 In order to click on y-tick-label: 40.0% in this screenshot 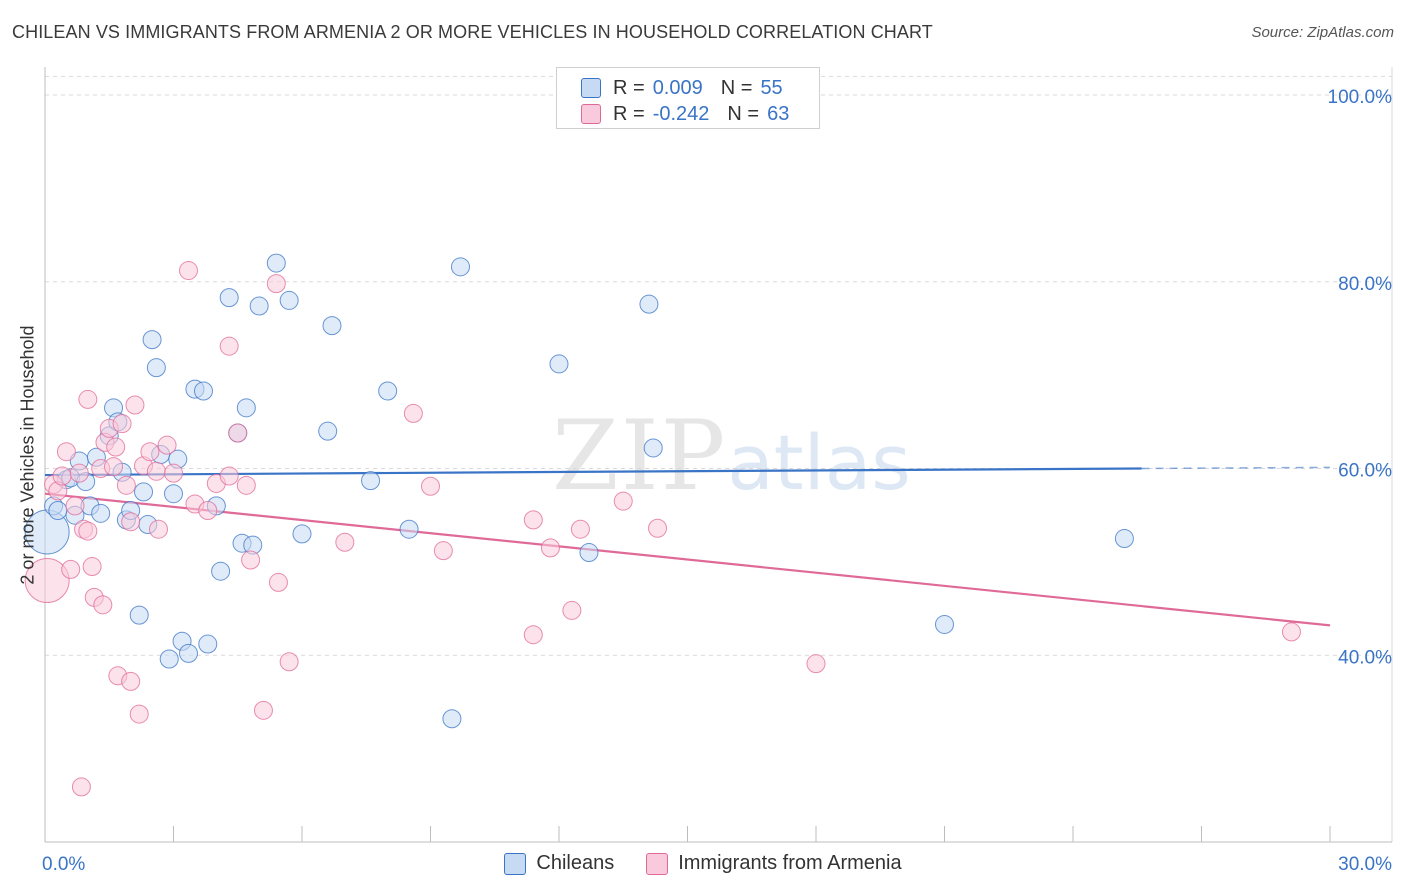, I will do `click(1365, 657)`.